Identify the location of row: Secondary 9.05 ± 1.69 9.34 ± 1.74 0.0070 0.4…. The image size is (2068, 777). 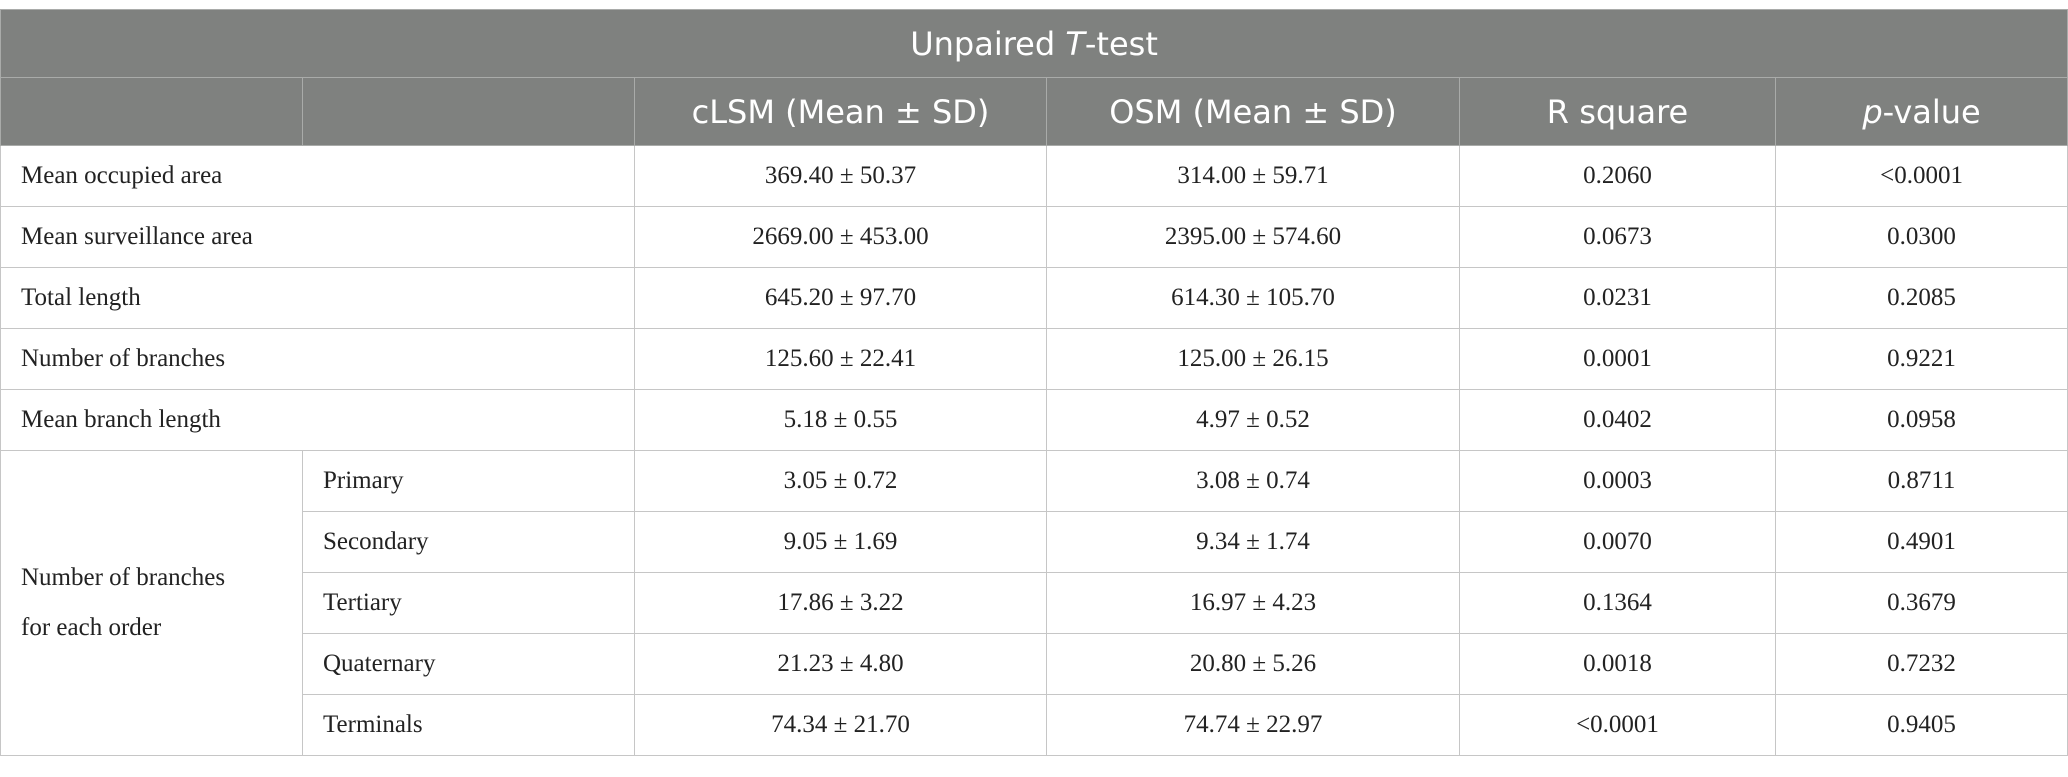
(1034, 542).